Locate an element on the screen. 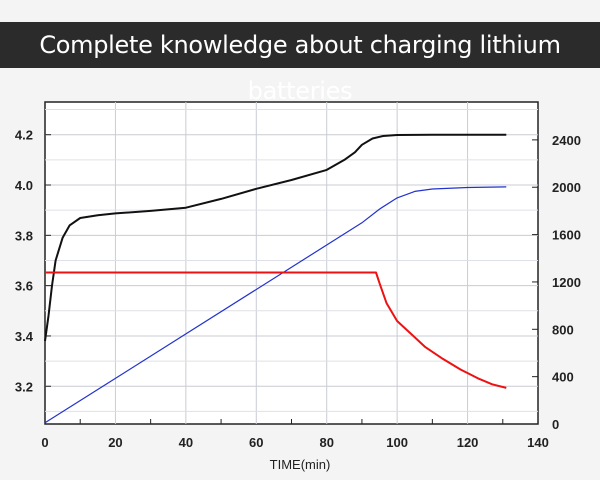 The width and height of the screenshot is (600, 480). x-tick-label: 140 is located at coordinates (538, 442).